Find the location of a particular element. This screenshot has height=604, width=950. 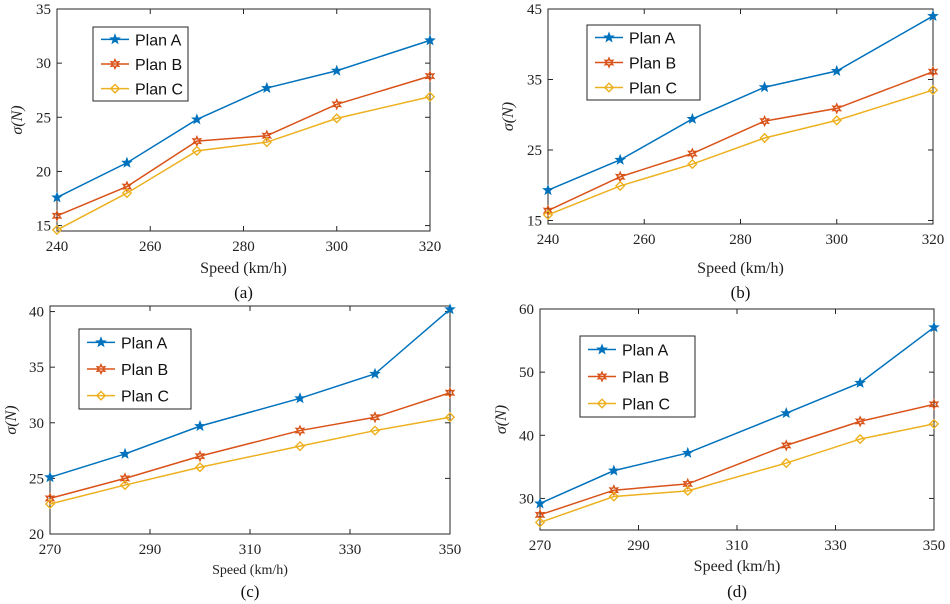

x-tick-label: 320 is located at coordinates (933, 240).